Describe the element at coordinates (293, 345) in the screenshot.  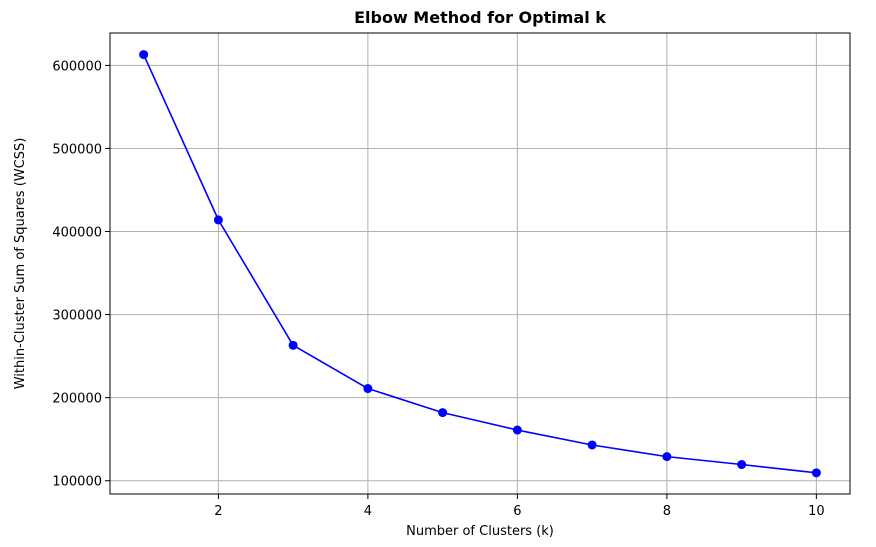
I see `data-point-k3` at that location.